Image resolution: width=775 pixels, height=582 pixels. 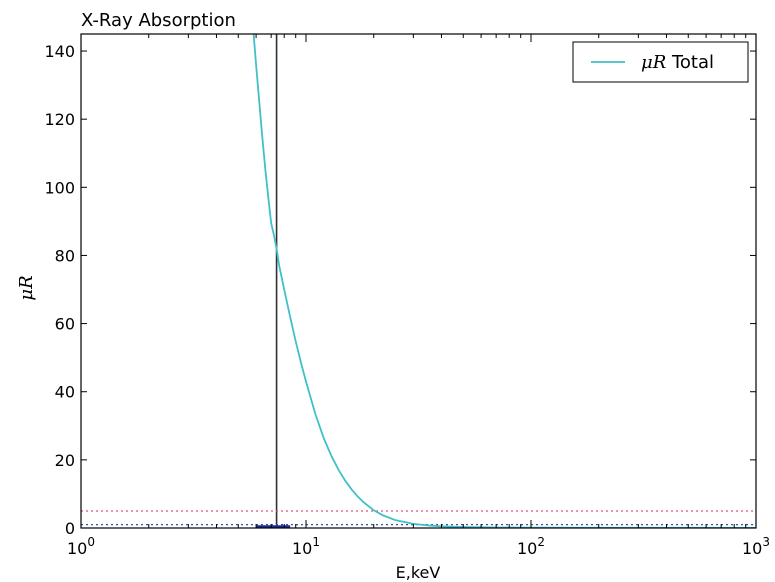 What do you see at coordinates (306, 546) in the screenshot?
I see `x-tick-label: 10¹` at bounding box center [306, 546].